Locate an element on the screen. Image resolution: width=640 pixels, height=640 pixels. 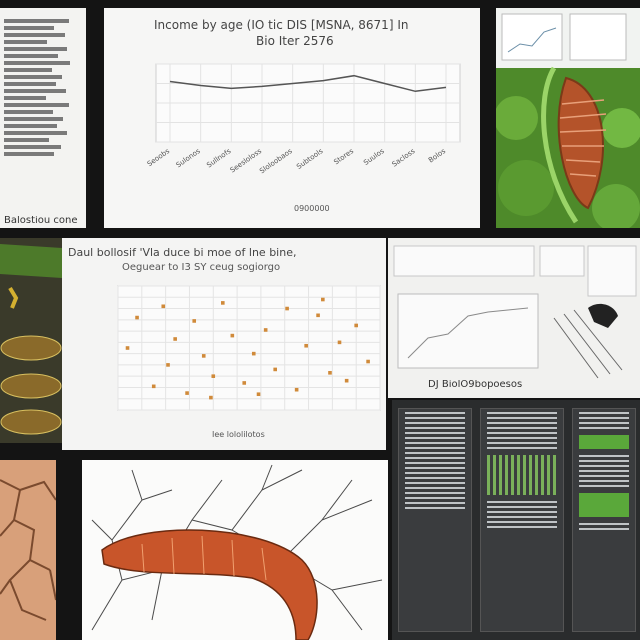
scatter-chart-subtitle: Oeguear to I3 SY ceug sogiorgo is located at coordinates (201, 267).